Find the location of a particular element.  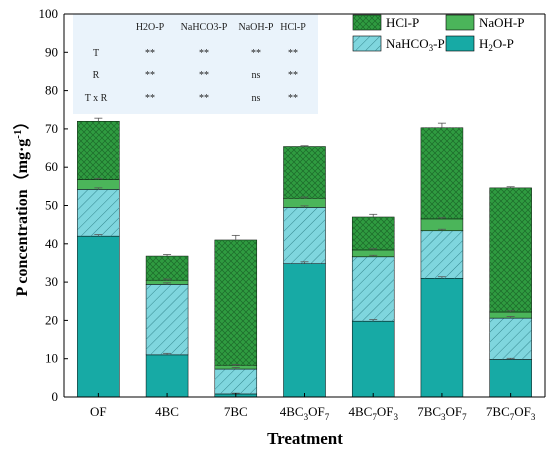

y-tick-label: 0 is located at coordinates (55, 396).